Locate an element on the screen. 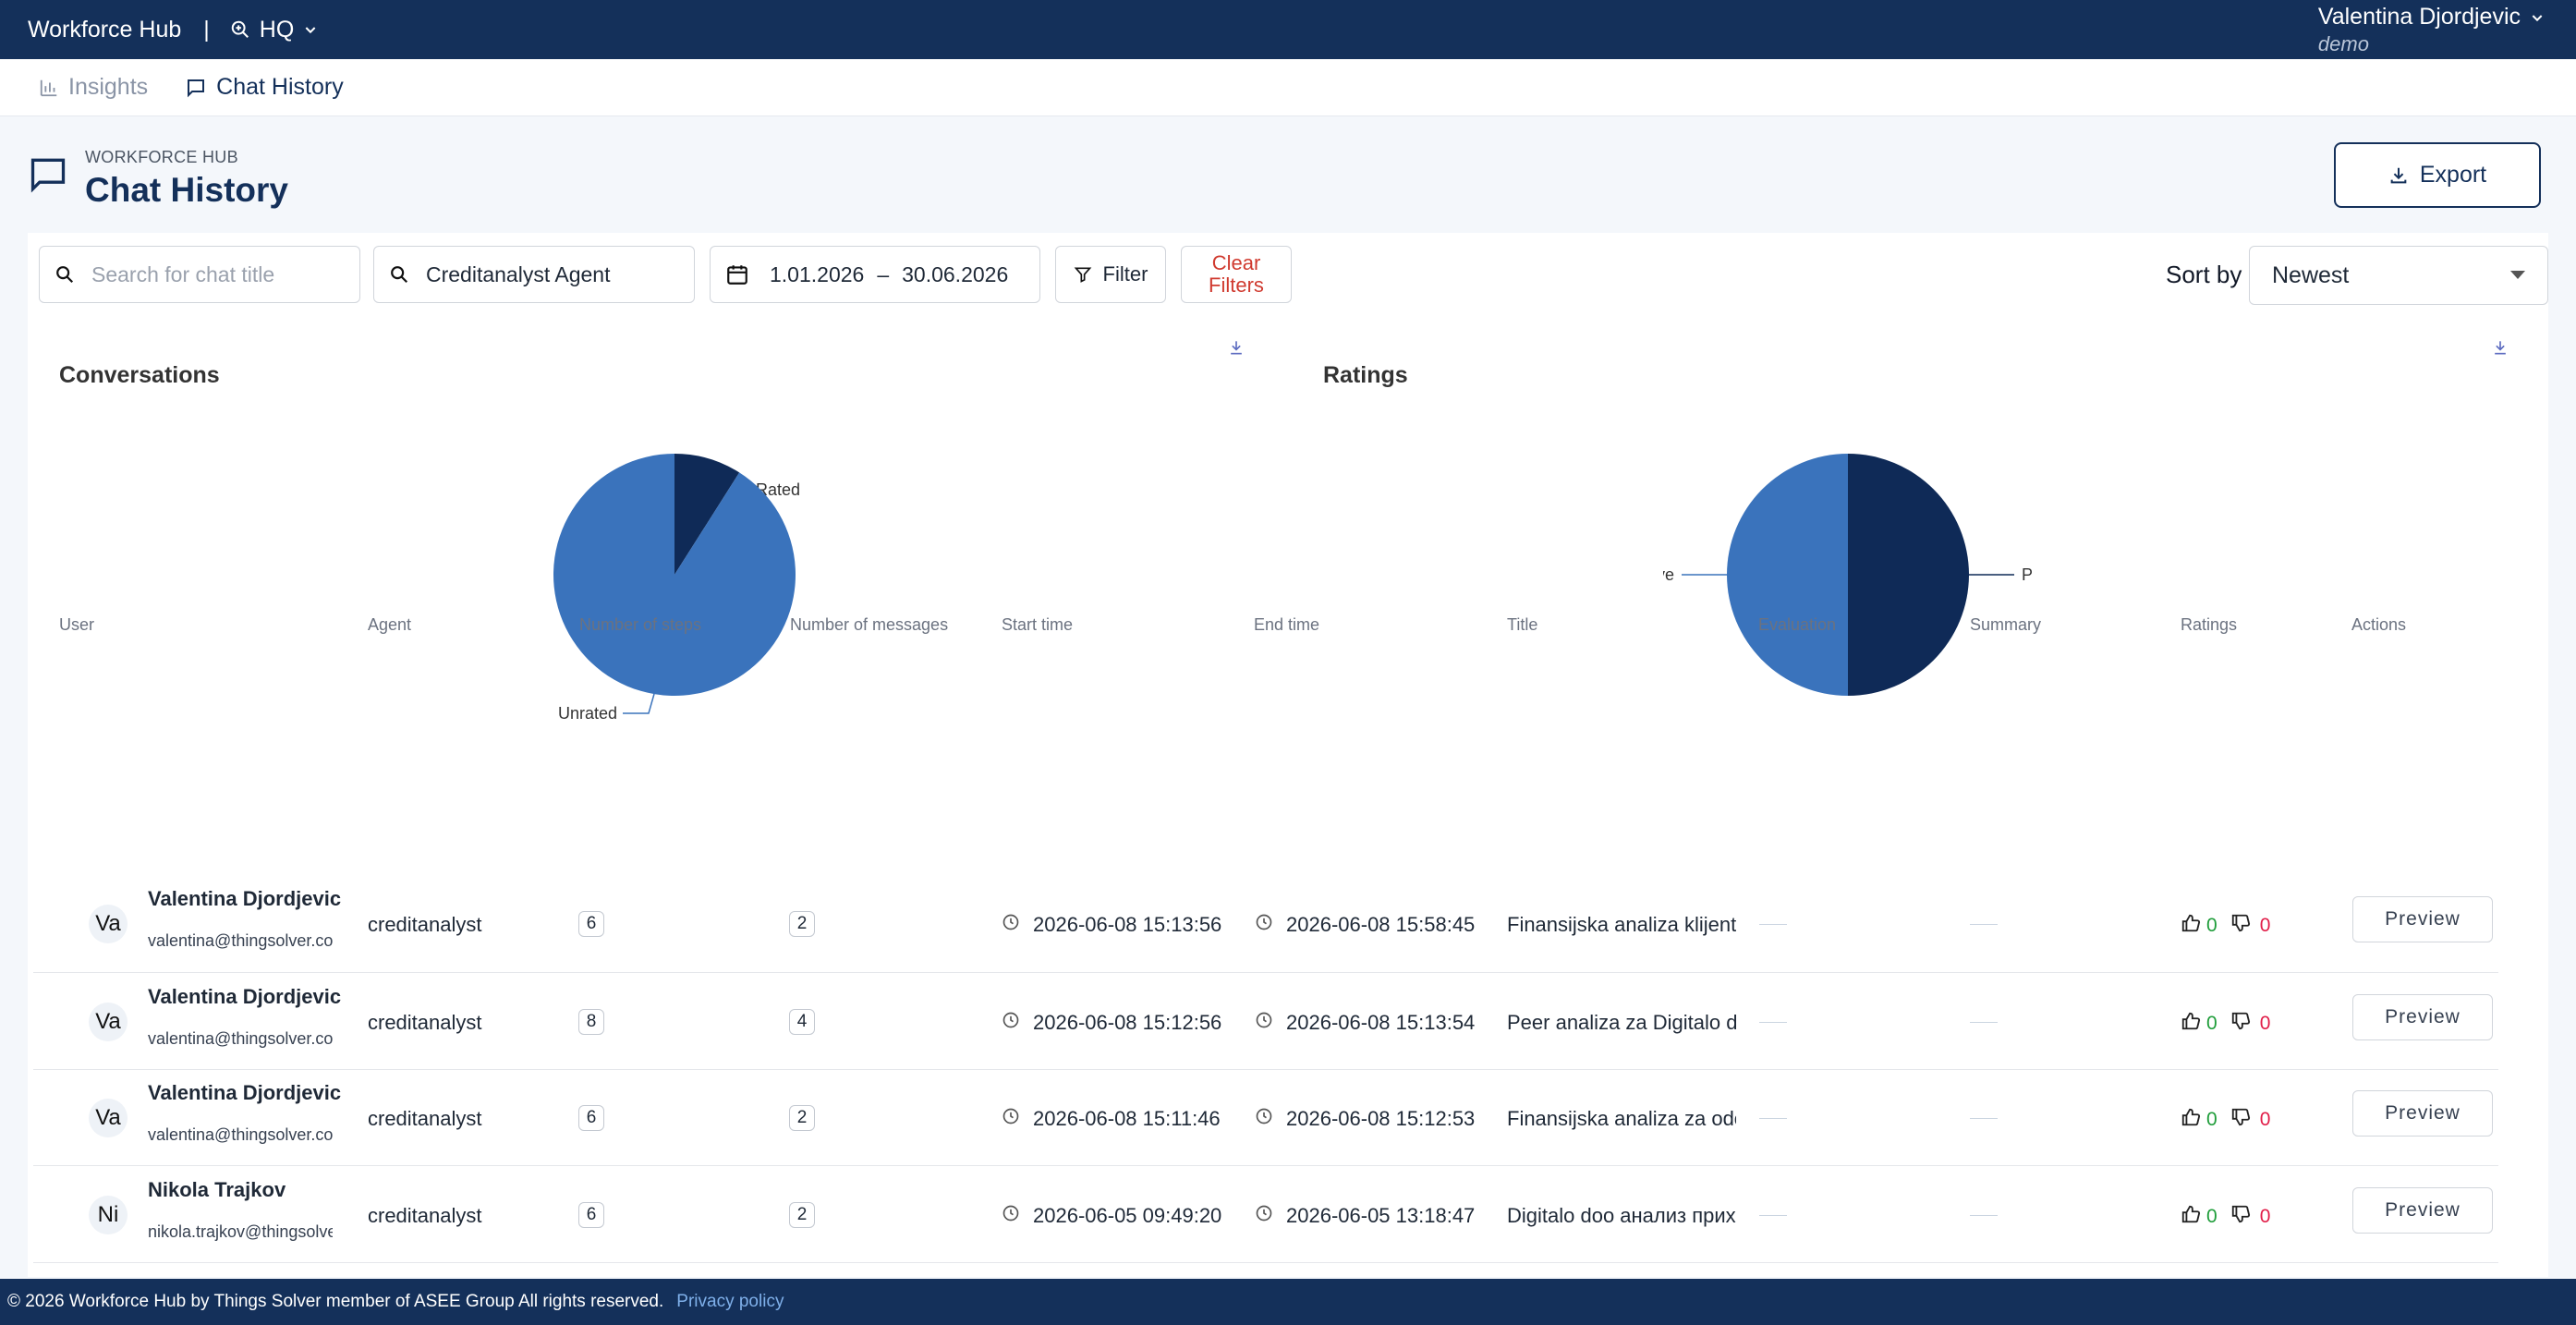 Image resolution: width=2576 pixels, height=1325 pixels. start-time: 2026-06-08 15:12:56 is located at coordinates (1111, 1023).